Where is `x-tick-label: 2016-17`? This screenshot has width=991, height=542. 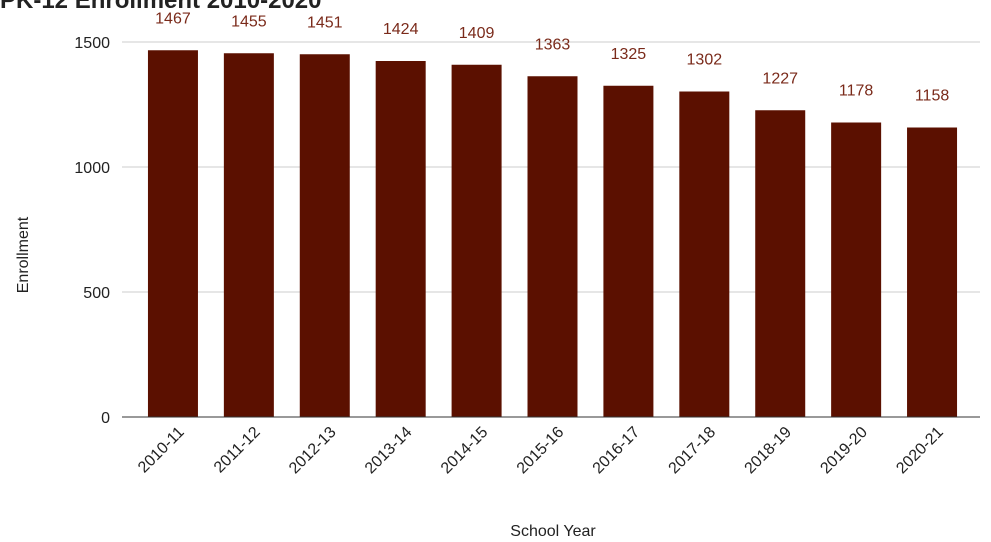 x-tick-label: 2016-17 is located at coordinates (617, 451).